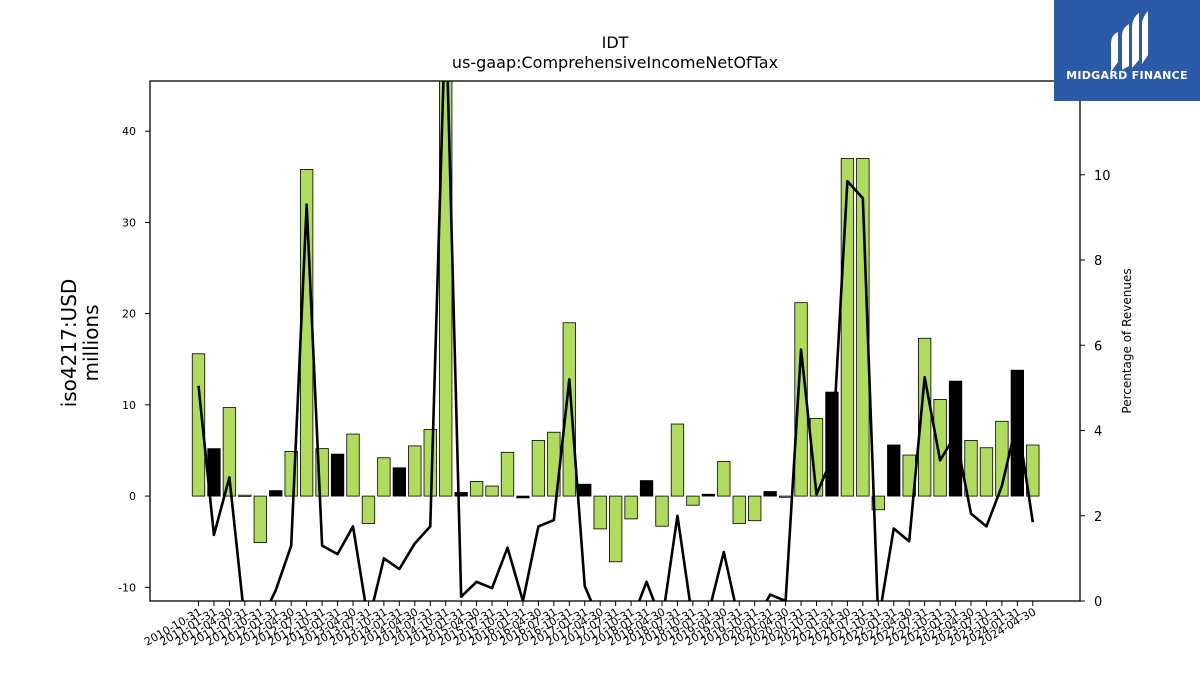  I want to click on logo-mark-icon, so click(1129, 41).